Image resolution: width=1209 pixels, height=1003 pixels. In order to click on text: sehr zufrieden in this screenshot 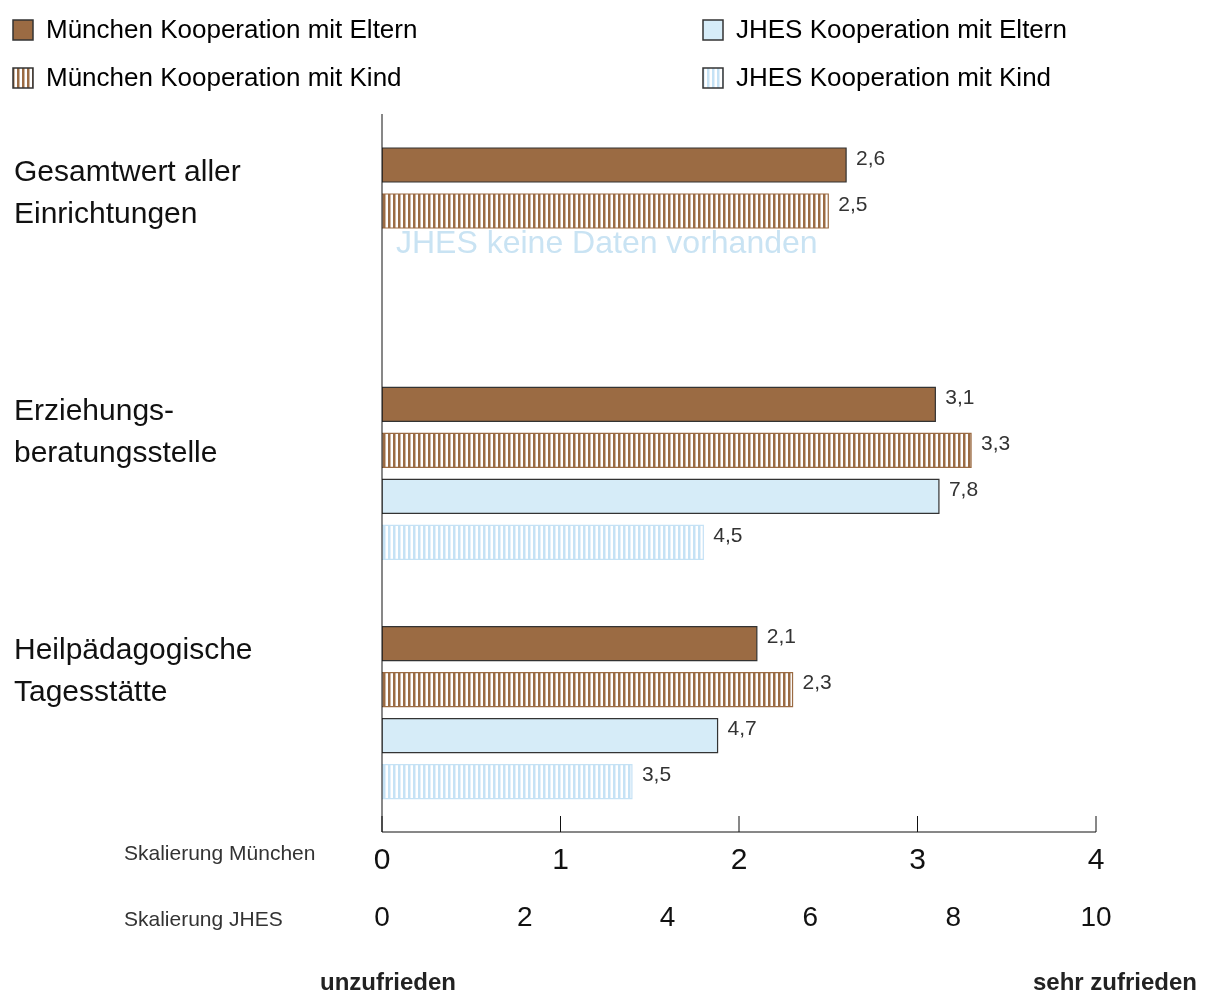, I will do `click(1114, 982)`.